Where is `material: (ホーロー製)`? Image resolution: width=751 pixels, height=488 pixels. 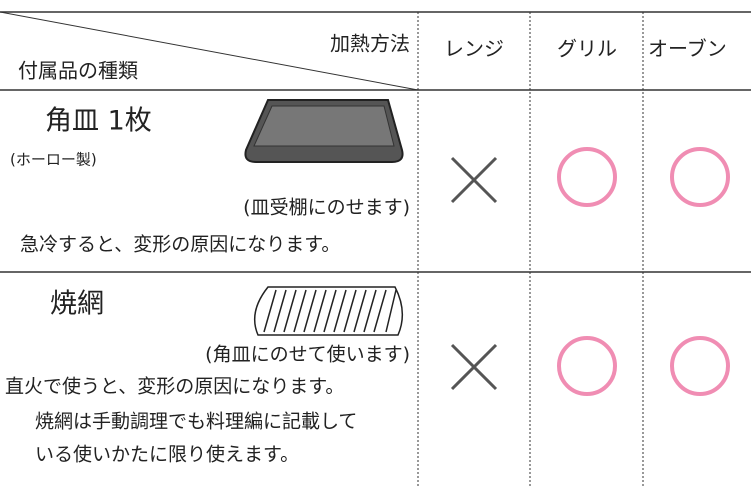
material: (ホーロー製) is located at coordinates (53, 160).